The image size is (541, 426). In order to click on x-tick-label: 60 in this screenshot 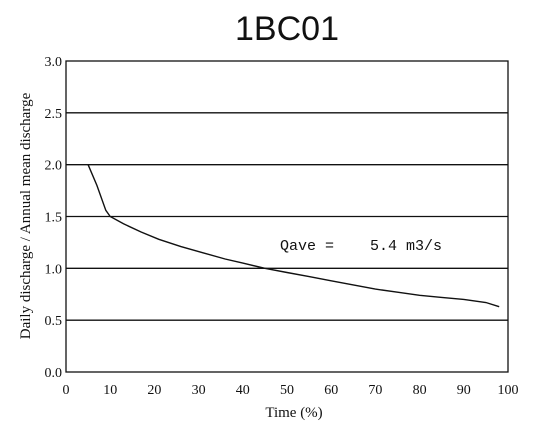, I will do `click(331, 390)`.